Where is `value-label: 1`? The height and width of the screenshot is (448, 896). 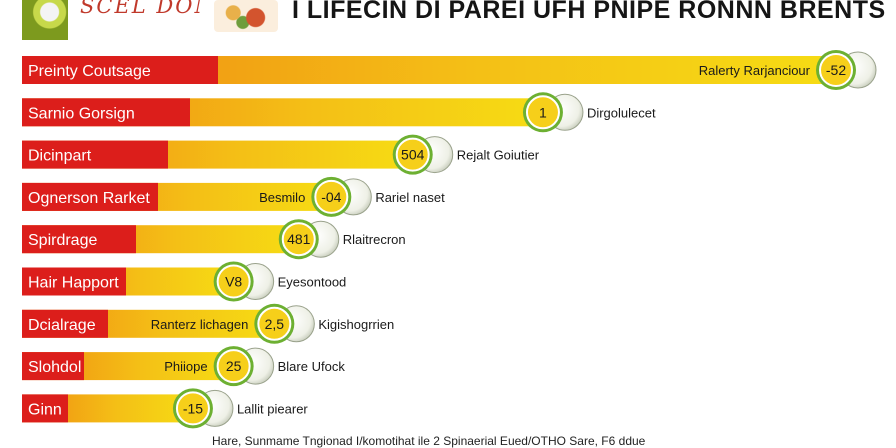
value-label: 1 is located at coordinates (543, 112).